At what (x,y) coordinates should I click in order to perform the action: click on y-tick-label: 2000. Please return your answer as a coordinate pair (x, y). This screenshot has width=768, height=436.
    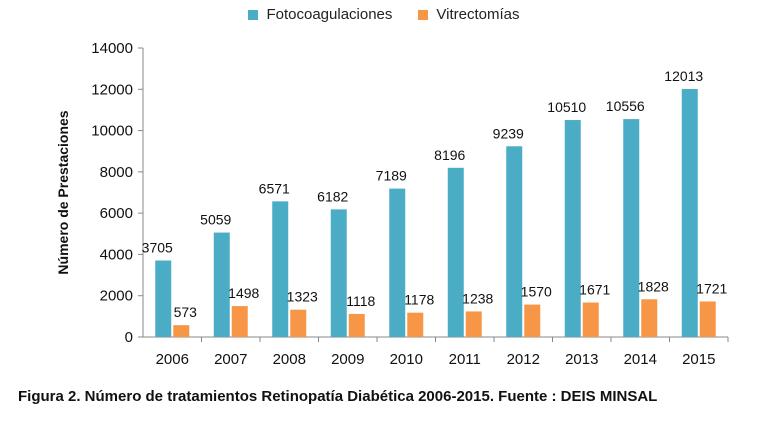
    Looking at the image, I should click on (116, 296).